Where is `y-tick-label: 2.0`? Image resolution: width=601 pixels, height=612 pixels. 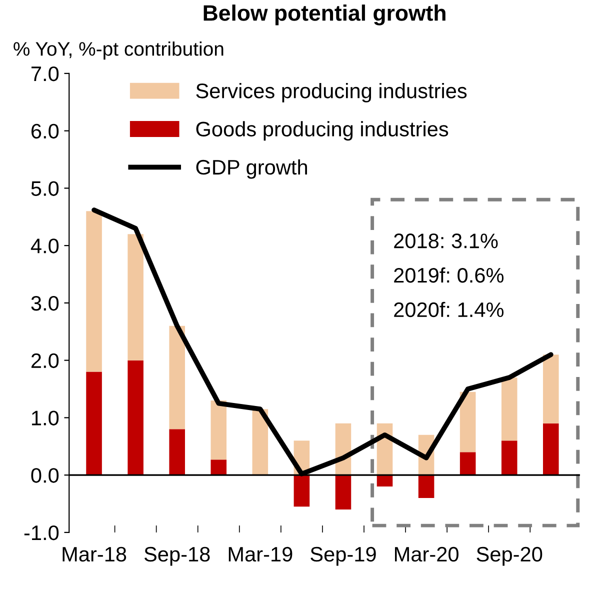
y-tick-label: 2.0 is located at coordinates (45, 360).